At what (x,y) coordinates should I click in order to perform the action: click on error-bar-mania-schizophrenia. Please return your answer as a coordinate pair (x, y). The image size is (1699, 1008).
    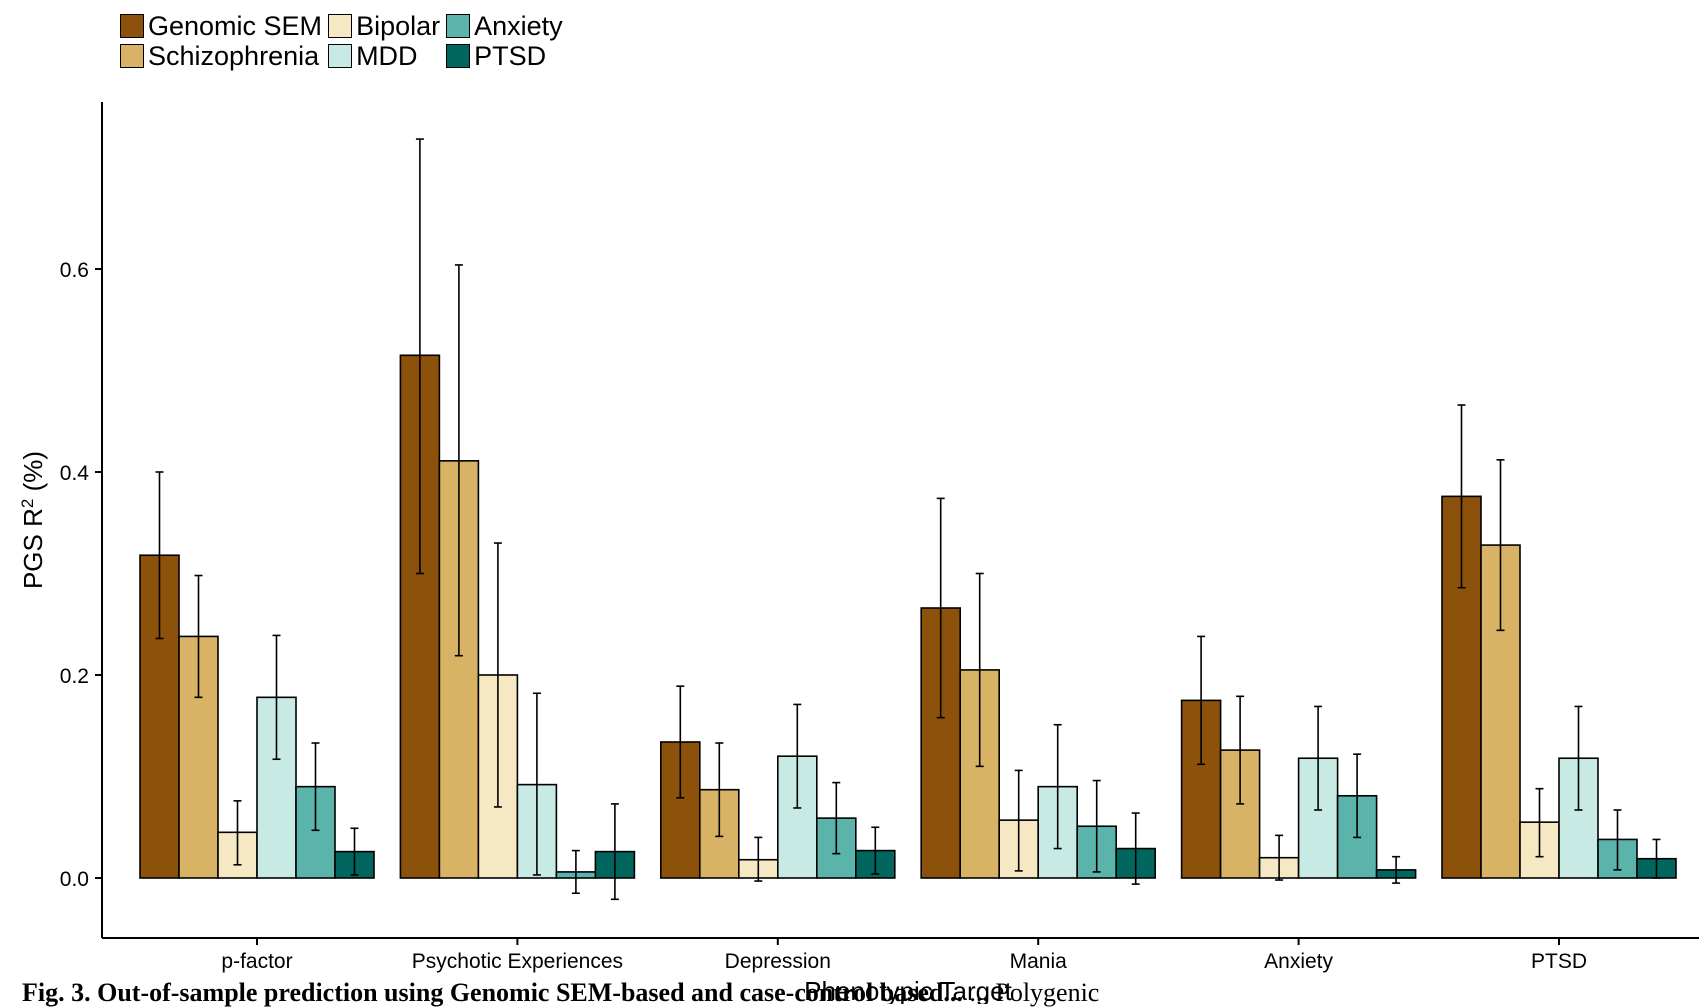
    Looking at the image, I should click on (979, 670).